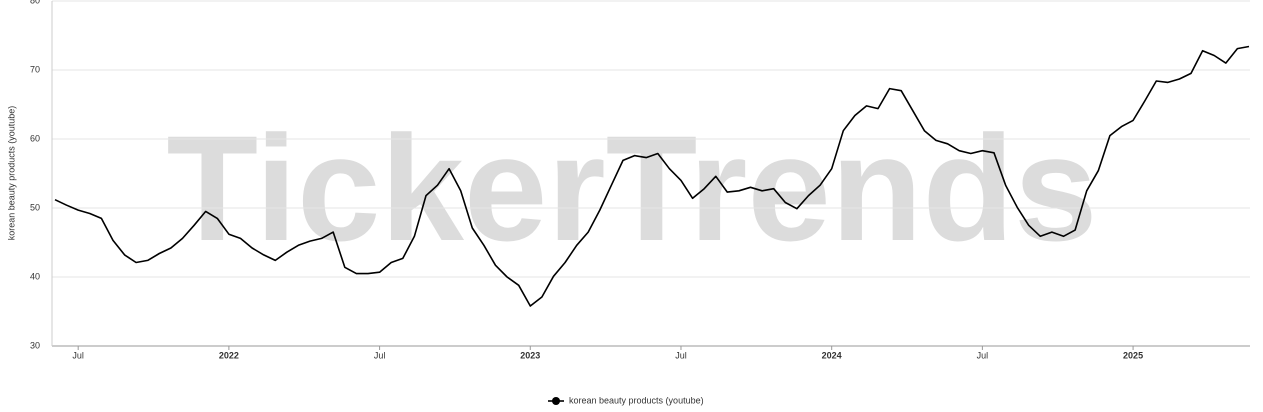 This screenshot has width=1263, height=412. Describe the element at coordinates (35, 276) in the screenshot. I see `y-tick-label: 40` at that location.